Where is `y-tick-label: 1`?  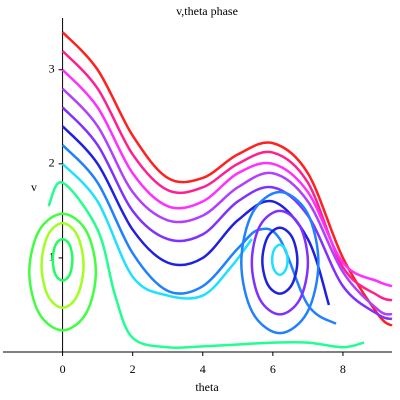 y-tick-label: 1 is located at coordinates (52, 257).